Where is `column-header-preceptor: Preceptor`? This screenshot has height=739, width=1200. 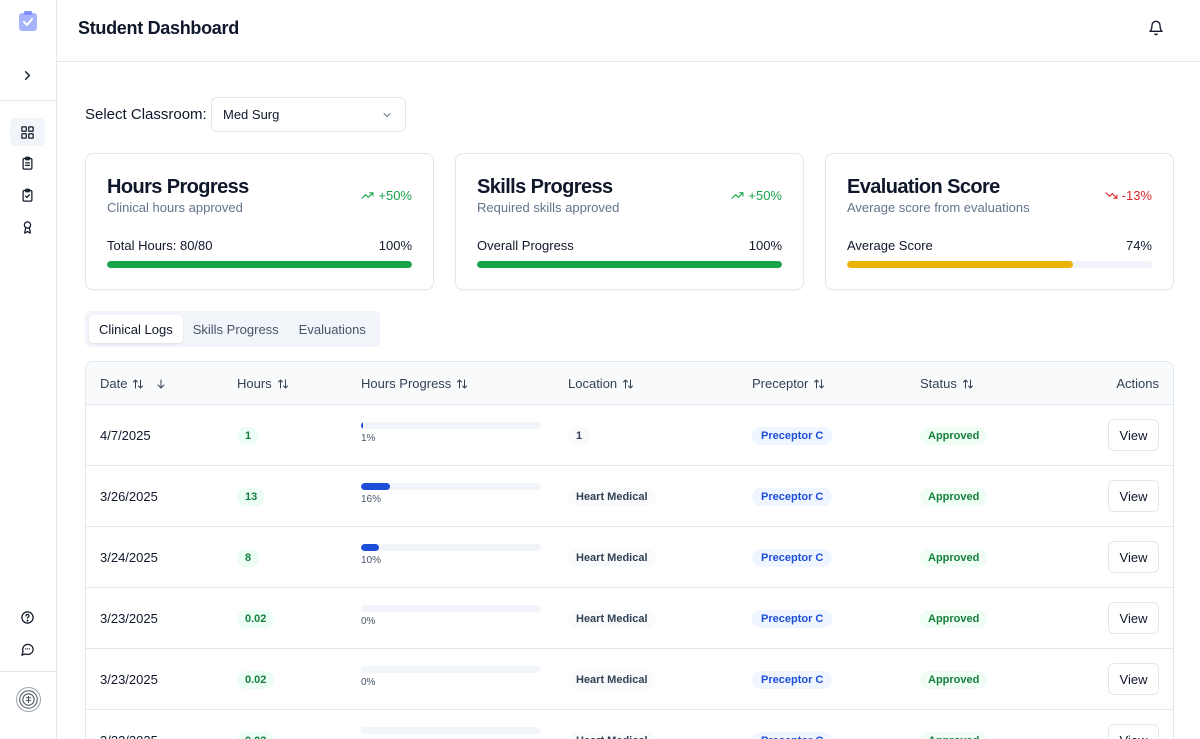 column-header-preceptor: Preceptor is located at coordinates (788, 383).